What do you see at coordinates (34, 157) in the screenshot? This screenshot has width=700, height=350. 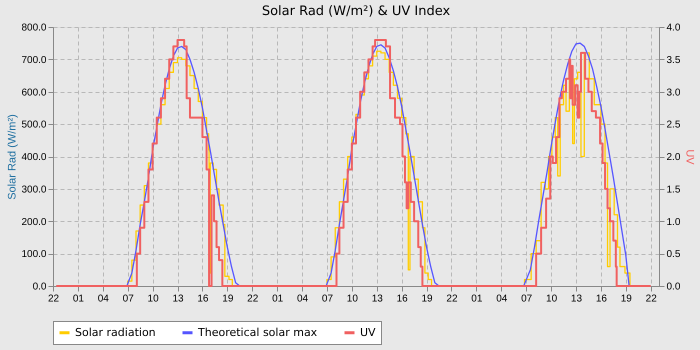 I see `y-tick-label: 400.0` at bounding box center [34, 157].